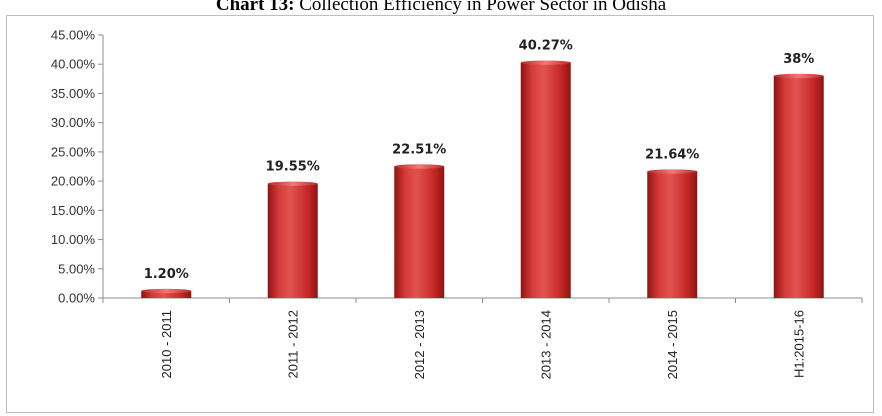  What do you see at coordinates (546, 46) in the screenshot?
I see `data-label: 40.27%` at bounding box center [546, 46].